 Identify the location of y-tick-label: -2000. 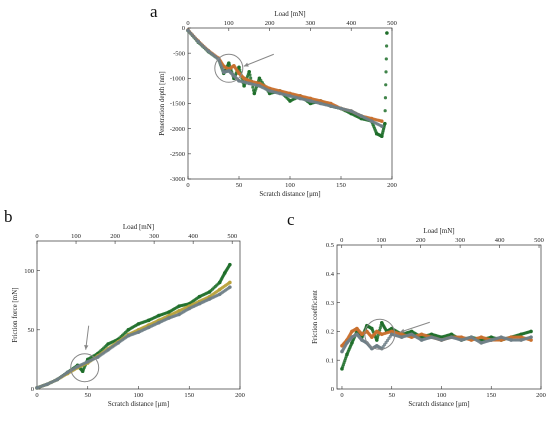
(177, 129).